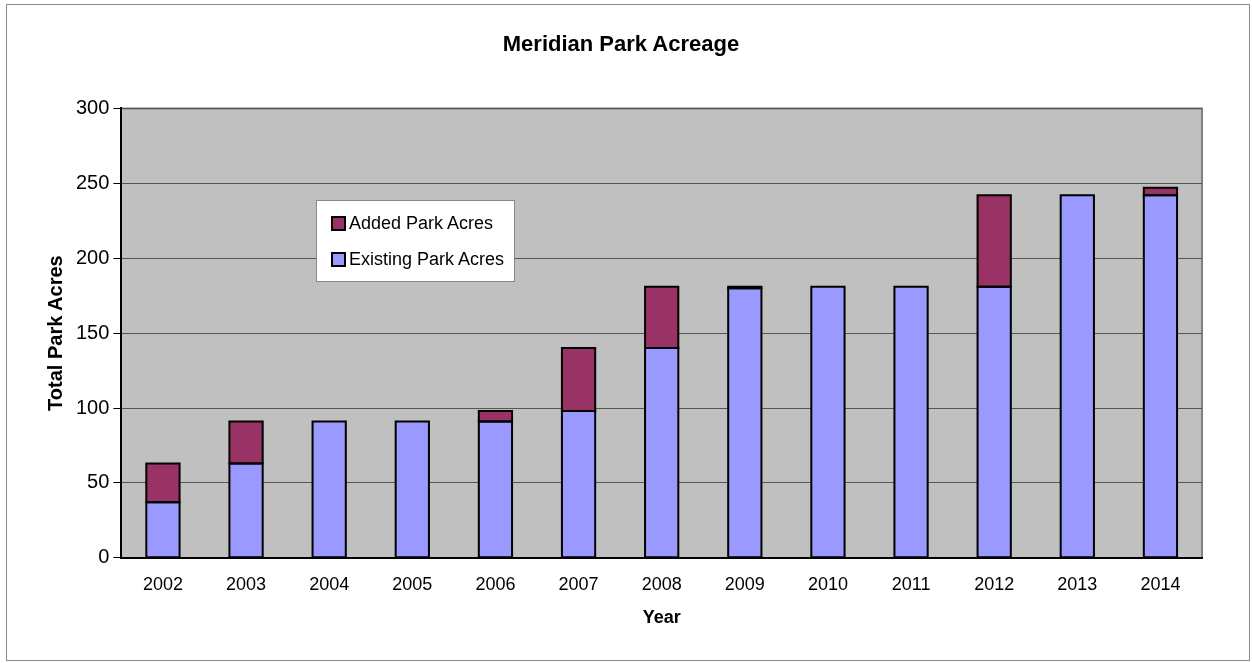 This screenshot has width=1252, height=663. I want to click on legend-label: Added Park Acres, so click(420, 223).